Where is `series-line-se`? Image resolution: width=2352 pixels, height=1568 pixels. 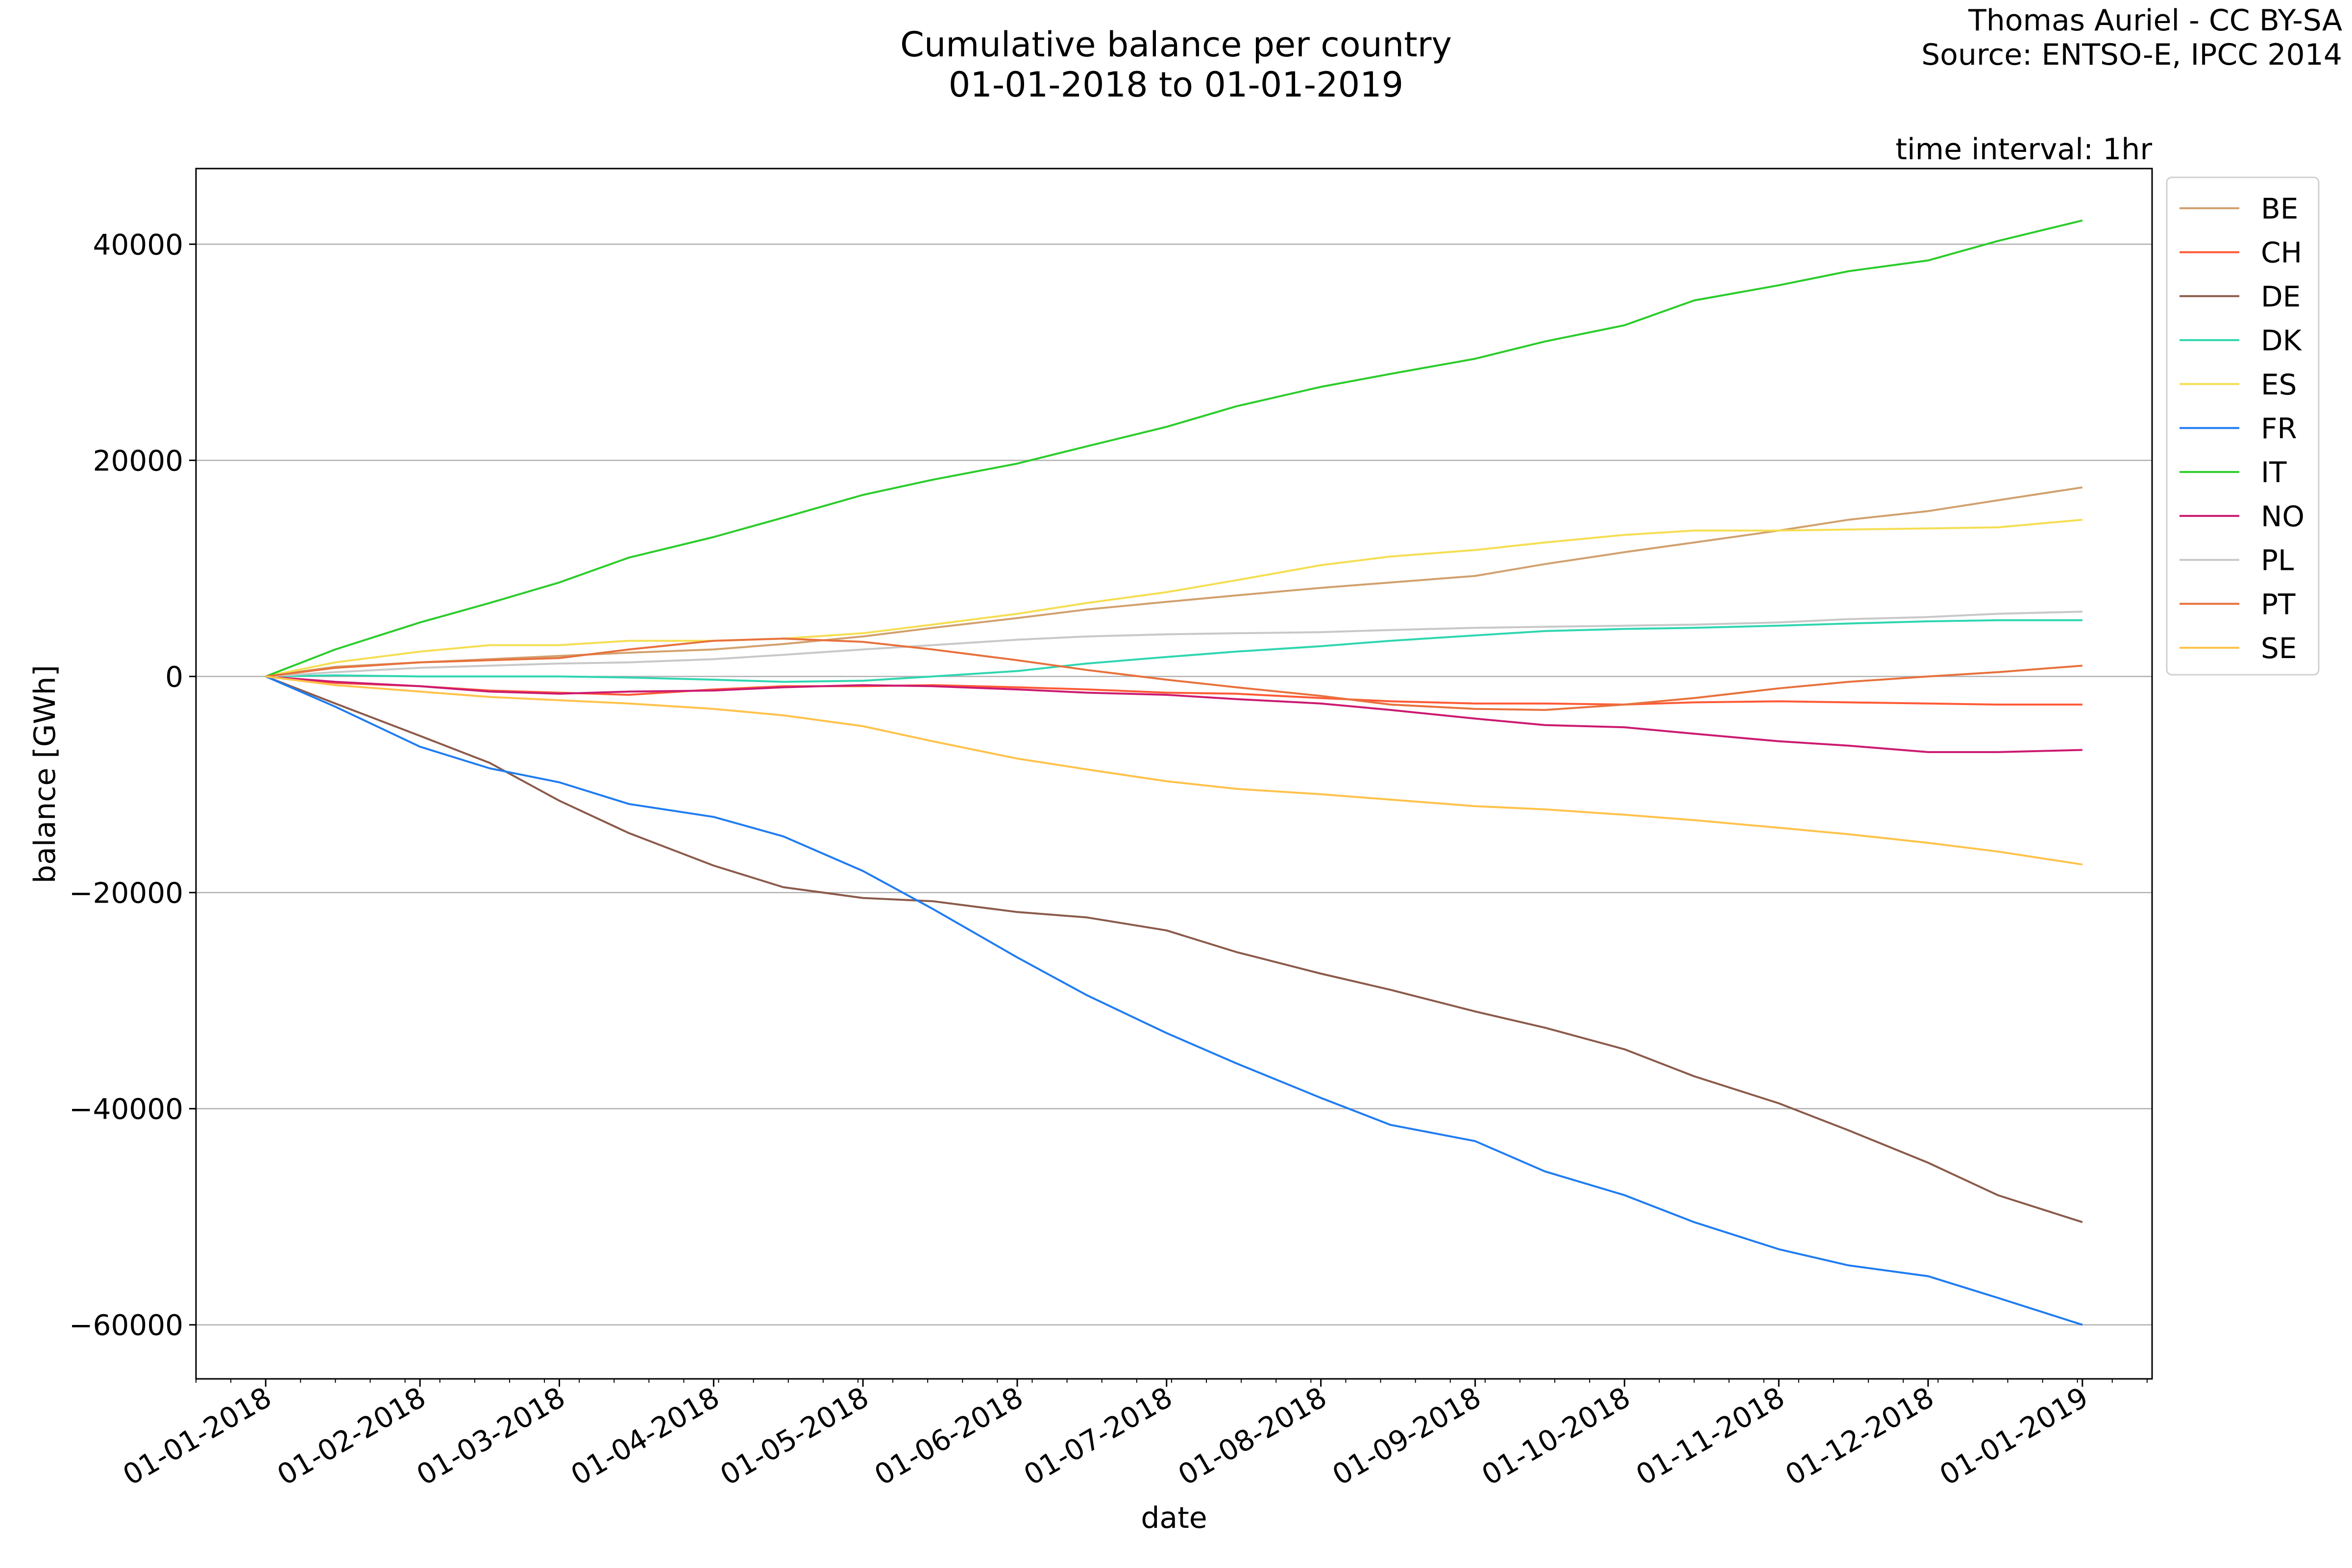 series-line-se is located at coordinates (1174, 770).